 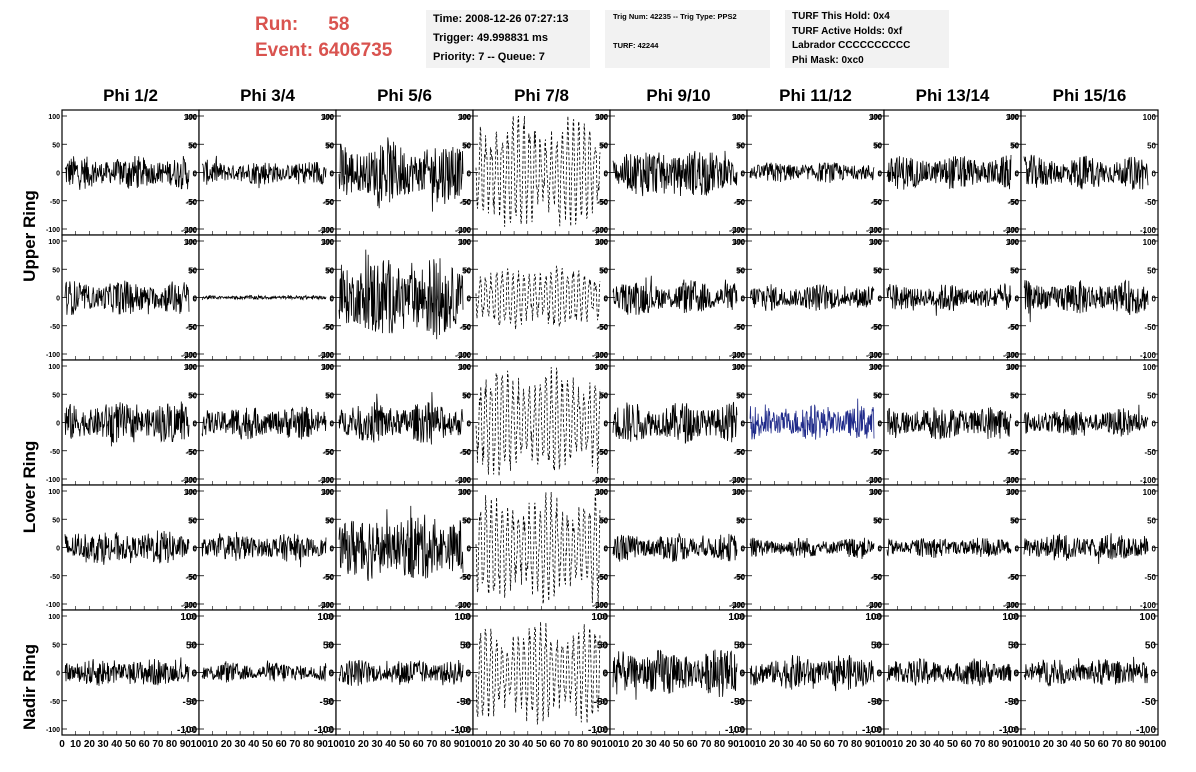 I want to click on x-tick-label: 90, so click(x=186, y=744).